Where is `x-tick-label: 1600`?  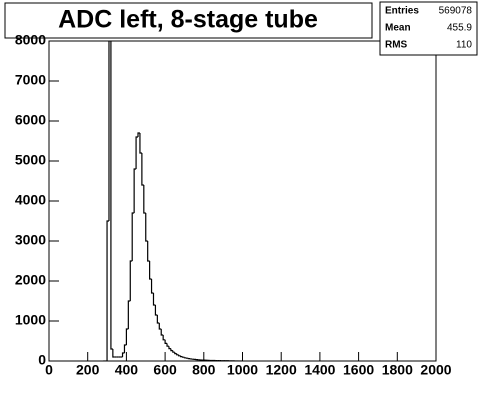 x-tick-label: 1600 is located at coordinates (358, 370).